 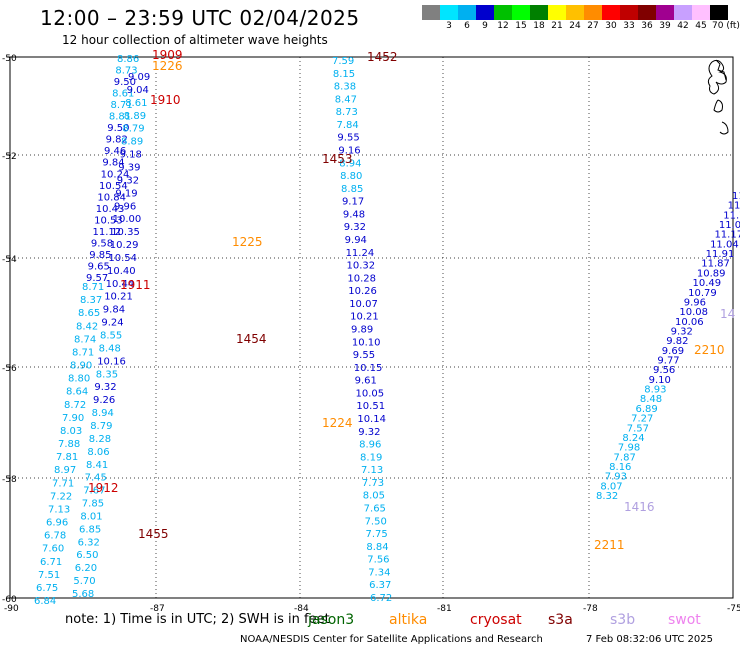 I want to click on track-time-label: 1416, so click(x=639, y=507).